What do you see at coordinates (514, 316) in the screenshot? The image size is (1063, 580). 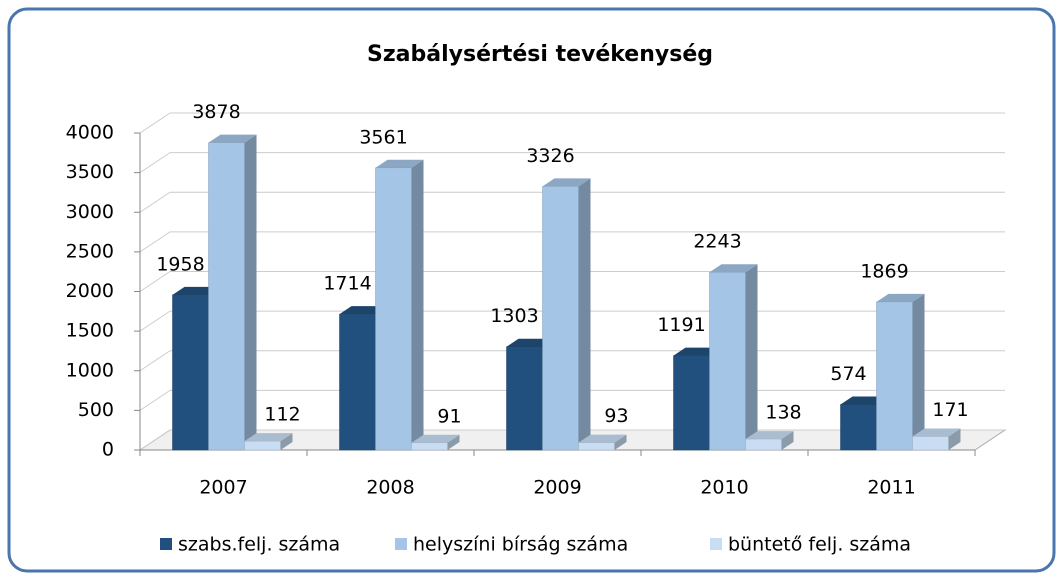 I see `data-label: 1303` at bounding box center [514, 316].